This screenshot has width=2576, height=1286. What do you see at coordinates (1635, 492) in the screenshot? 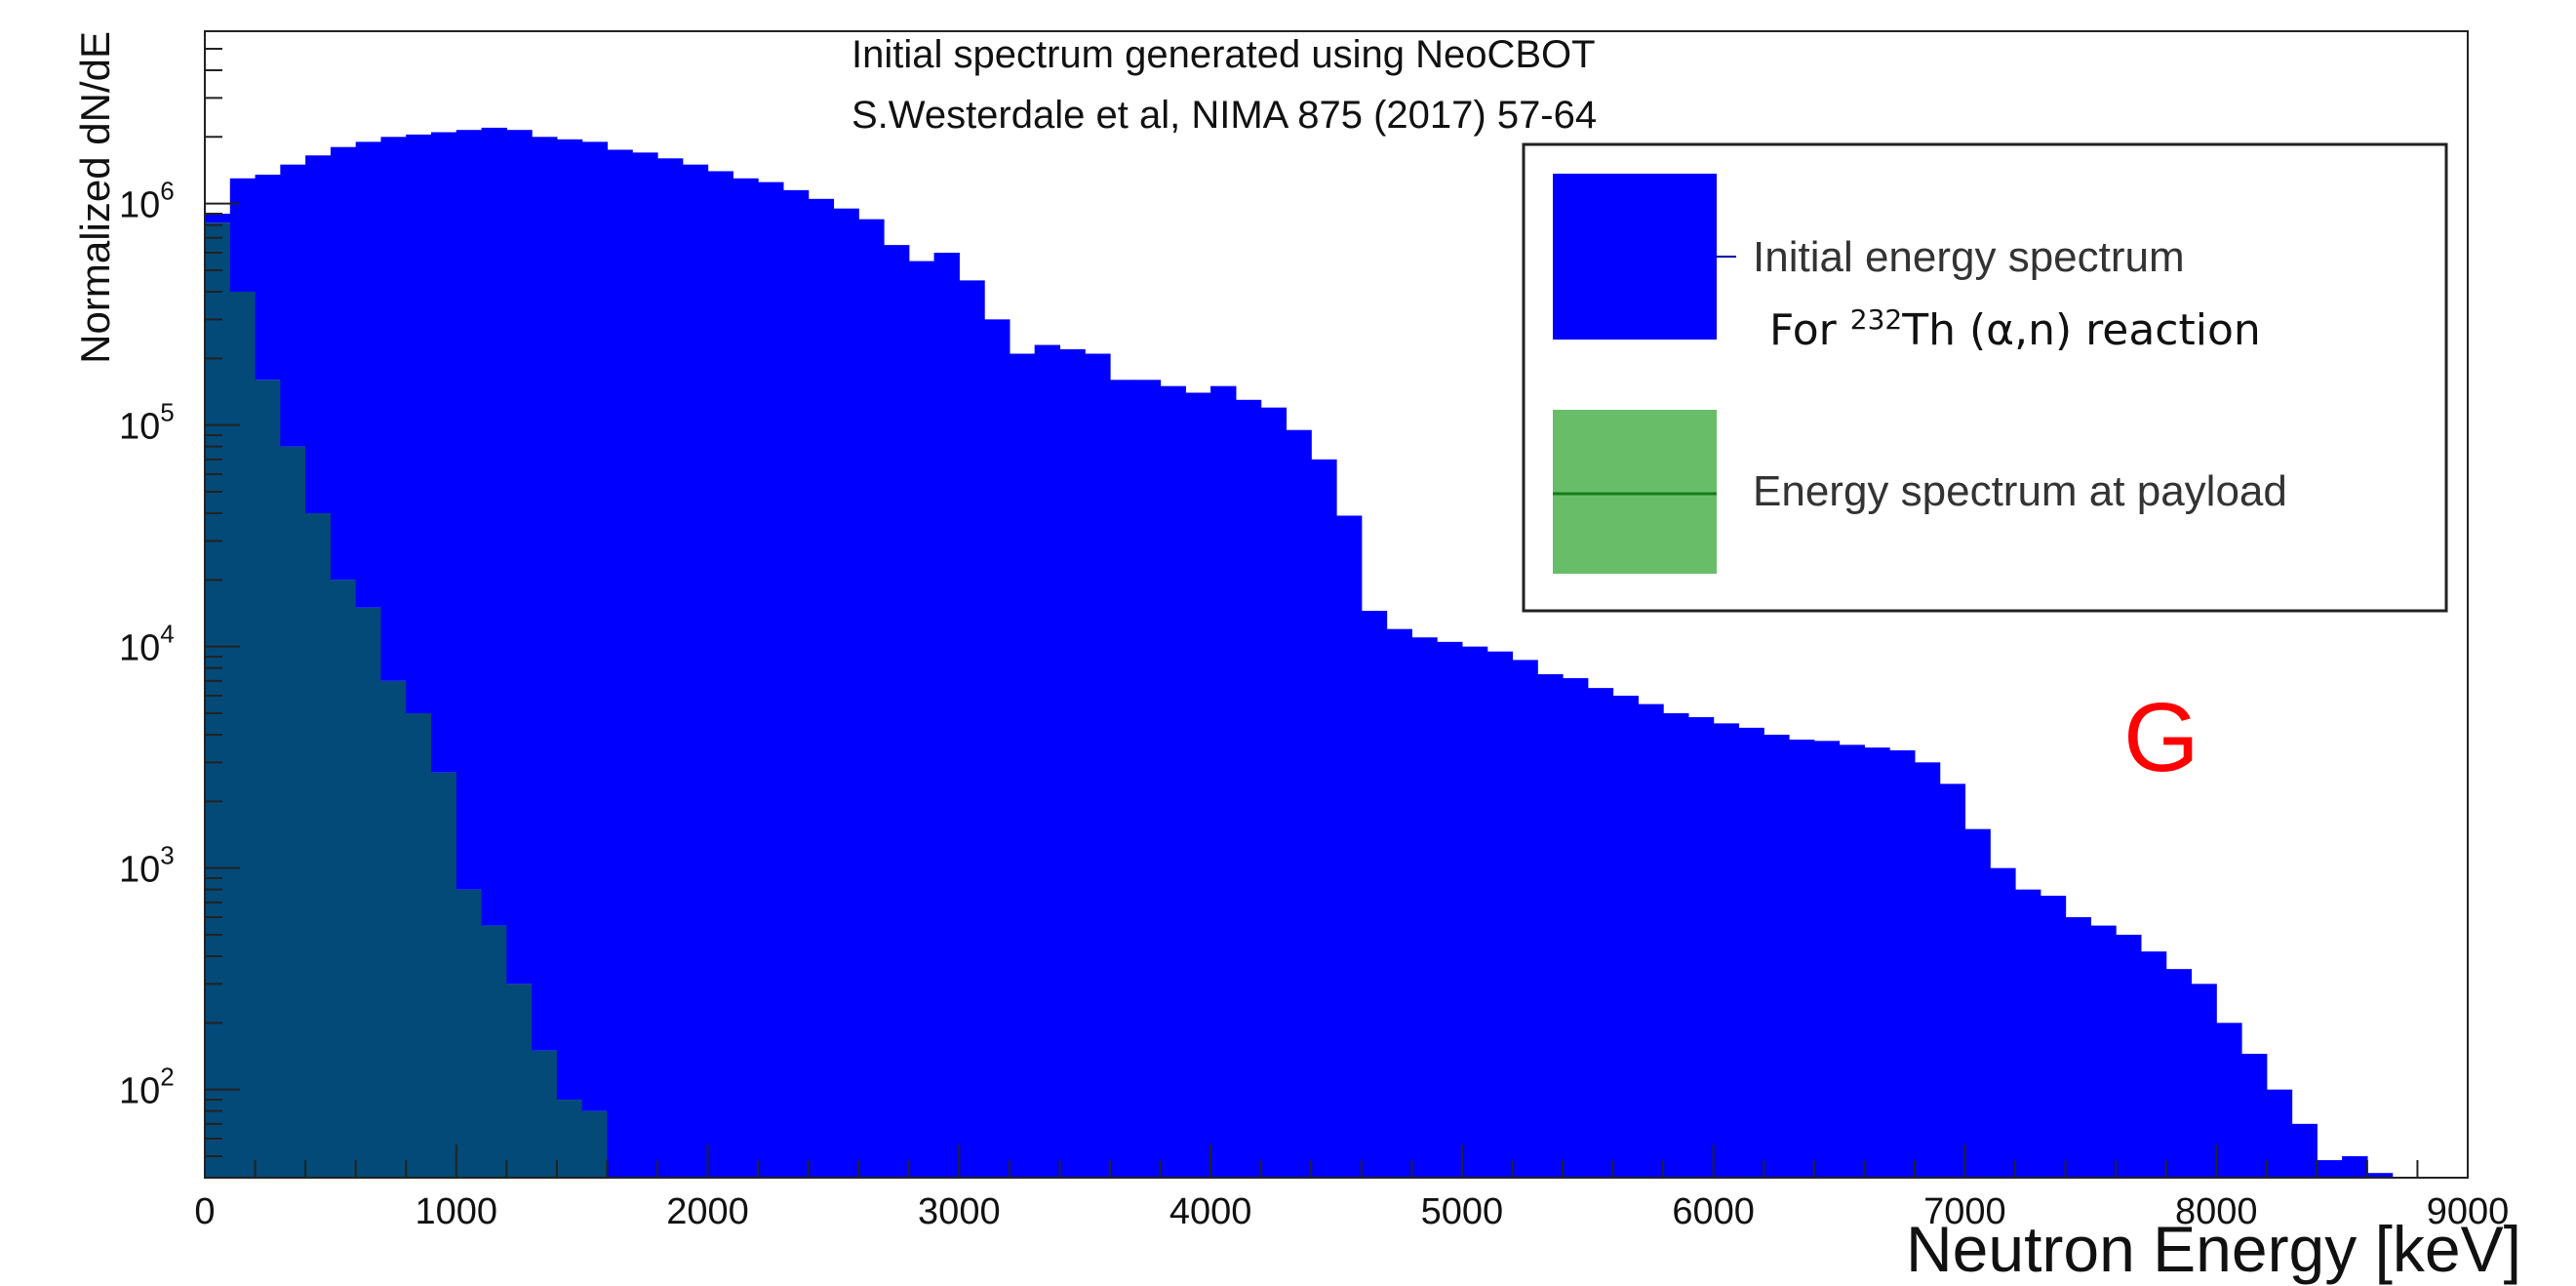
I see `legend-swatch-payload` at bounding box center [1635, 492].